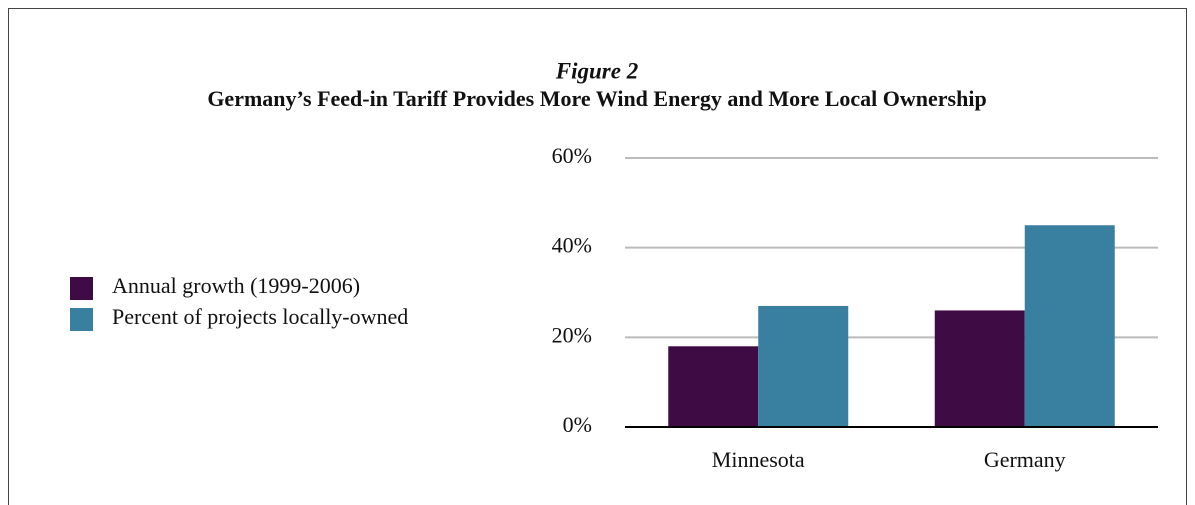 The width and height of the screenshot is (1195, 505). What do you see at coordinates (596, 70) in the screenshot?
I see `chart-title: Figure 2` at bounding box center [596, 70].